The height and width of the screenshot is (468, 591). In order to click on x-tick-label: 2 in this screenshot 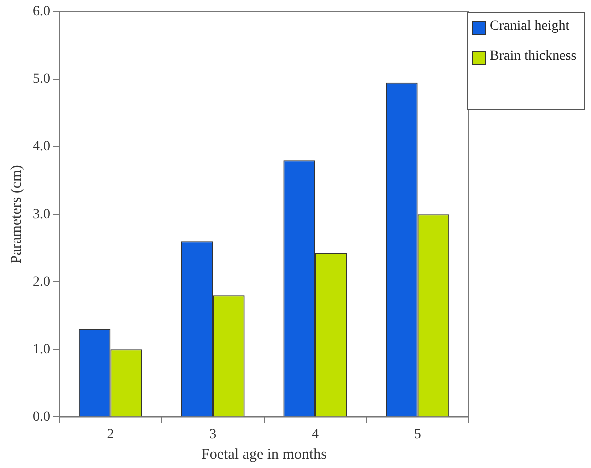, I will do `click(110, 434)`.